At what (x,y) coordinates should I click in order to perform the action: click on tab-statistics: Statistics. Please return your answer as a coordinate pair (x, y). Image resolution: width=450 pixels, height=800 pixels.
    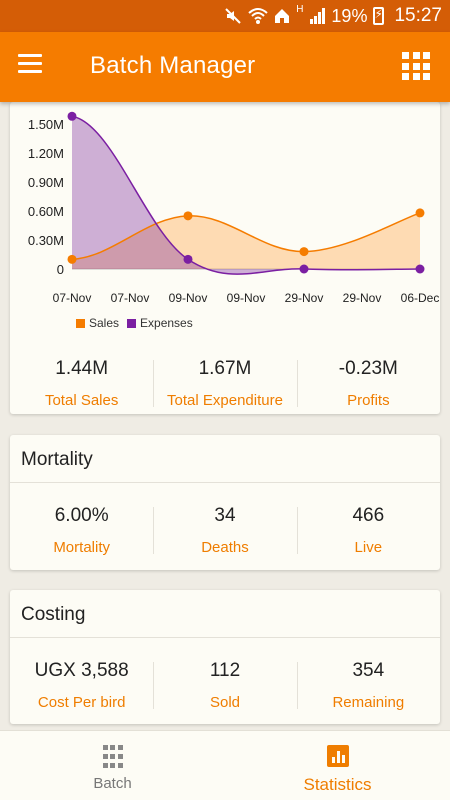
    Looking at the image, I should click on (337, 765).